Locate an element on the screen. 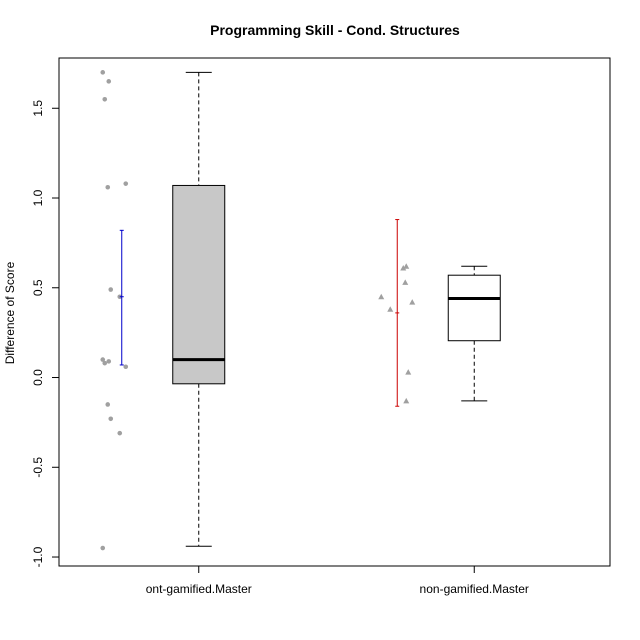 Image resolution: width=640 pixels, height=640 pixels. y-axis-label: Difference of Score is located at coordinates (10, 312).